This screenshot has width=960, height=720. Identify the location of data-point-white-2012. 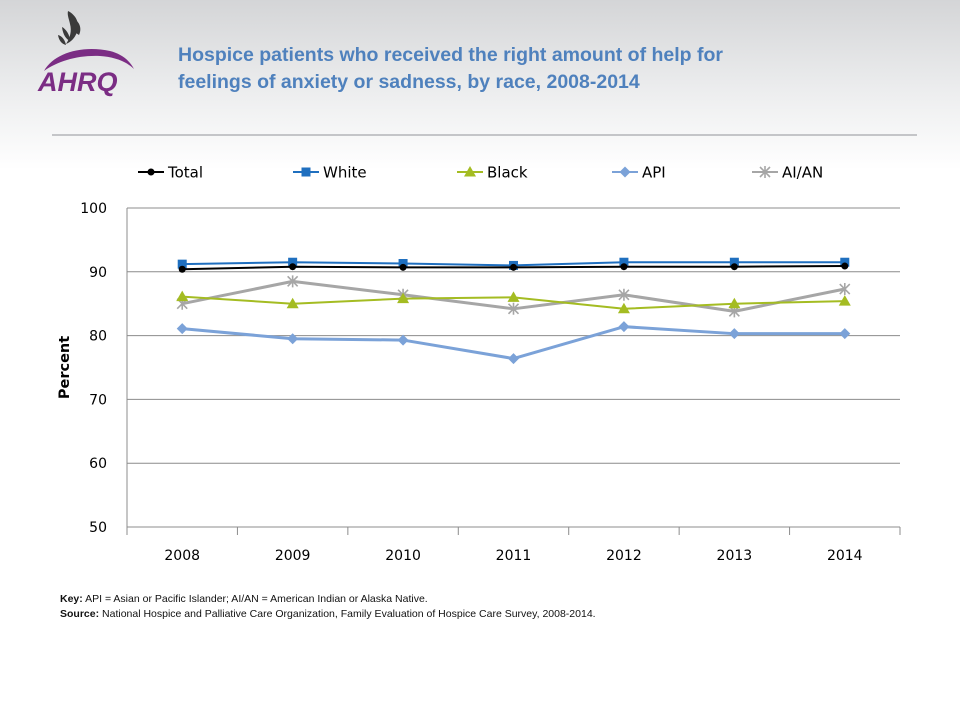
(624, 262).